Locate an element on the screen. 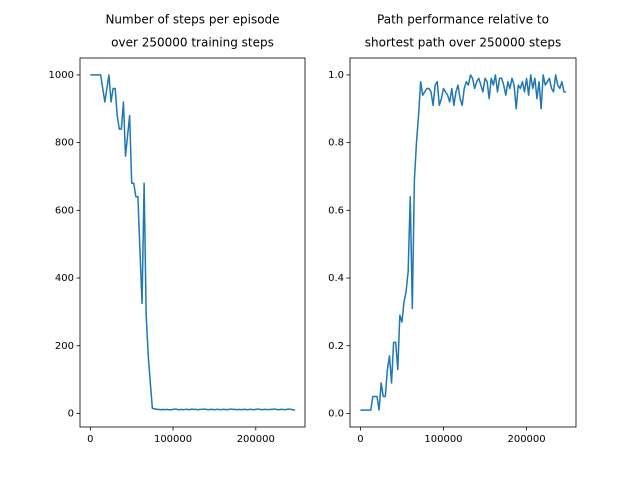  y-tick-label: 1000 is located at coordinates (61, 75).